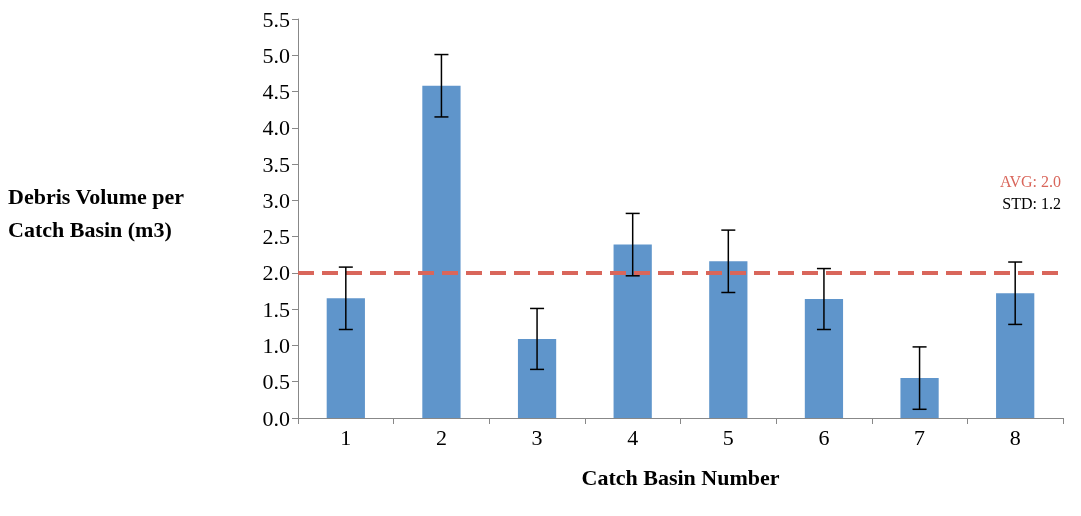 This screenshot has width=1081, height=516. Describe the element at coordinates (276, 128) in the screenshot. I see `y-tick-label: 4.0` at that location.